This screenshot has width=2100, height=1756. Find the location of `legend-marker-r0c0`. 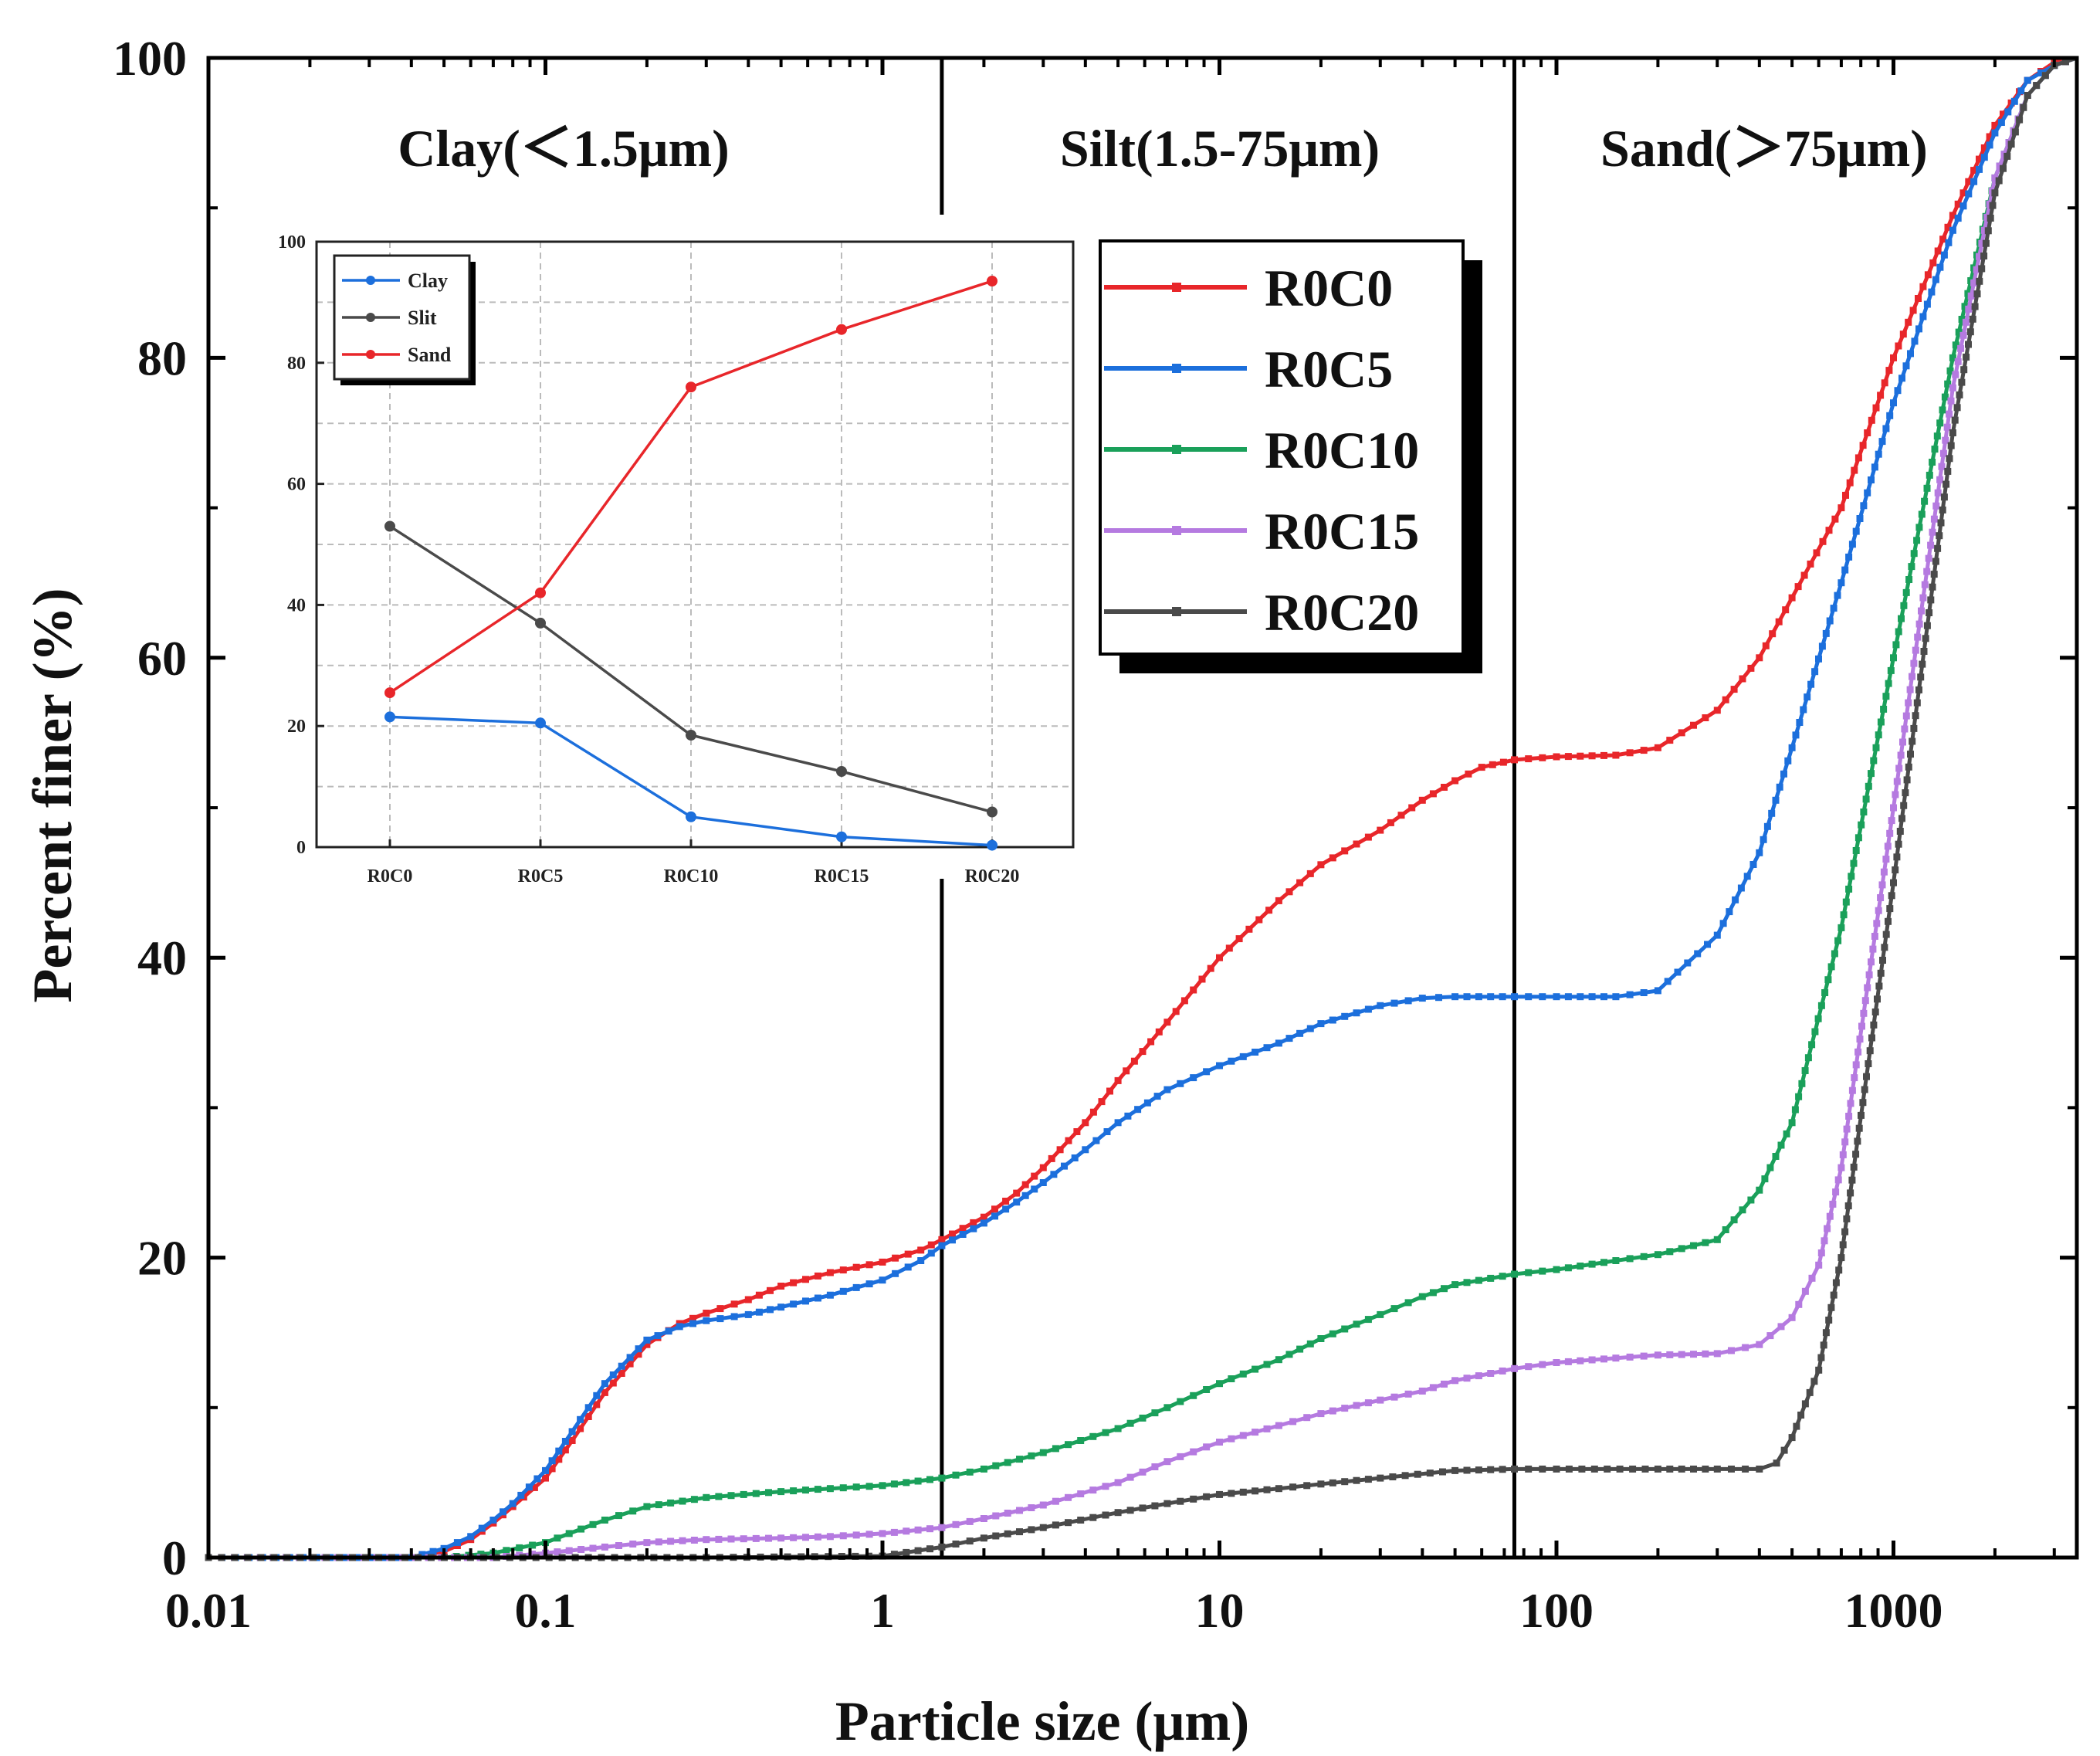

legend-marker-r0c0 is located at coordinates (1177, 287).